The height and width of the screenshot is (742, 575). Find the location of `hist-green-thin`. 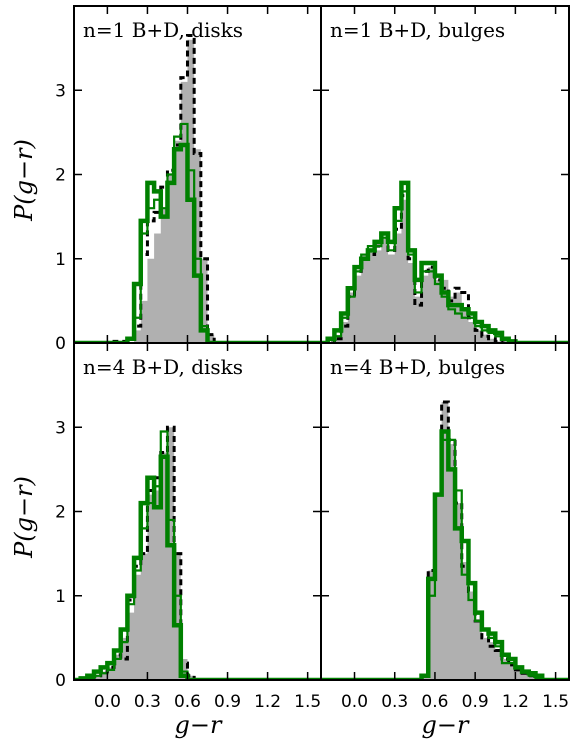

hist-green-thin is located at coordinates (197, 555).